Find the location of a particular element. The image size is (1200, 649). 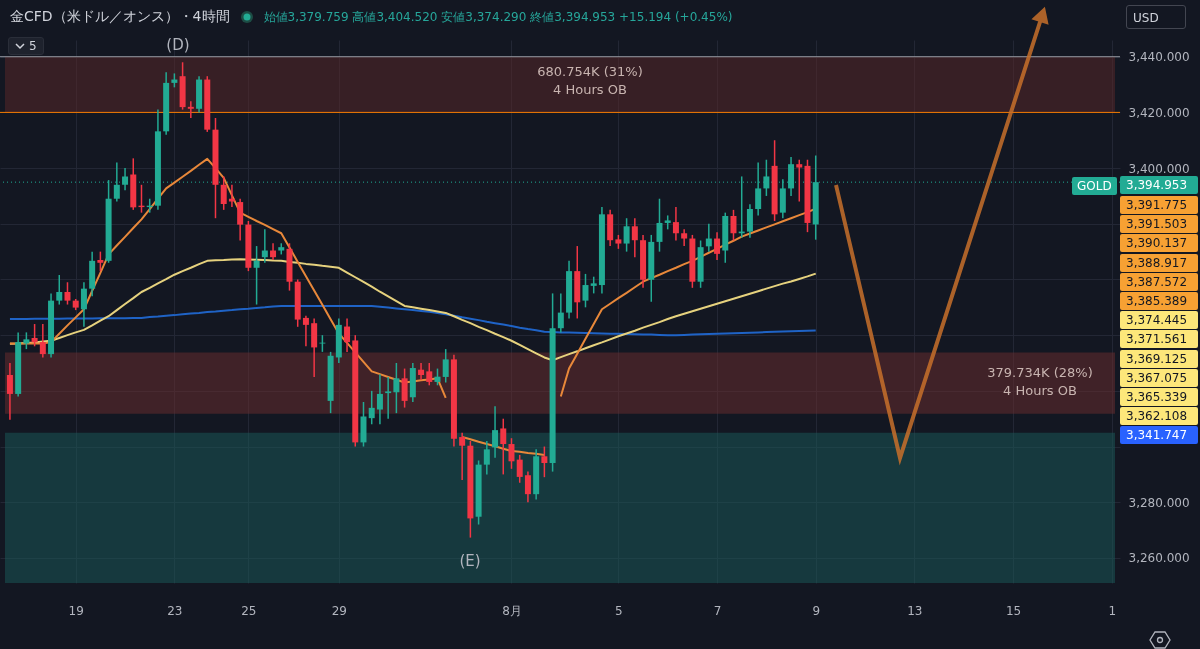

y-tick-label: 3,420.000 is located at coordinates (1159, 112).